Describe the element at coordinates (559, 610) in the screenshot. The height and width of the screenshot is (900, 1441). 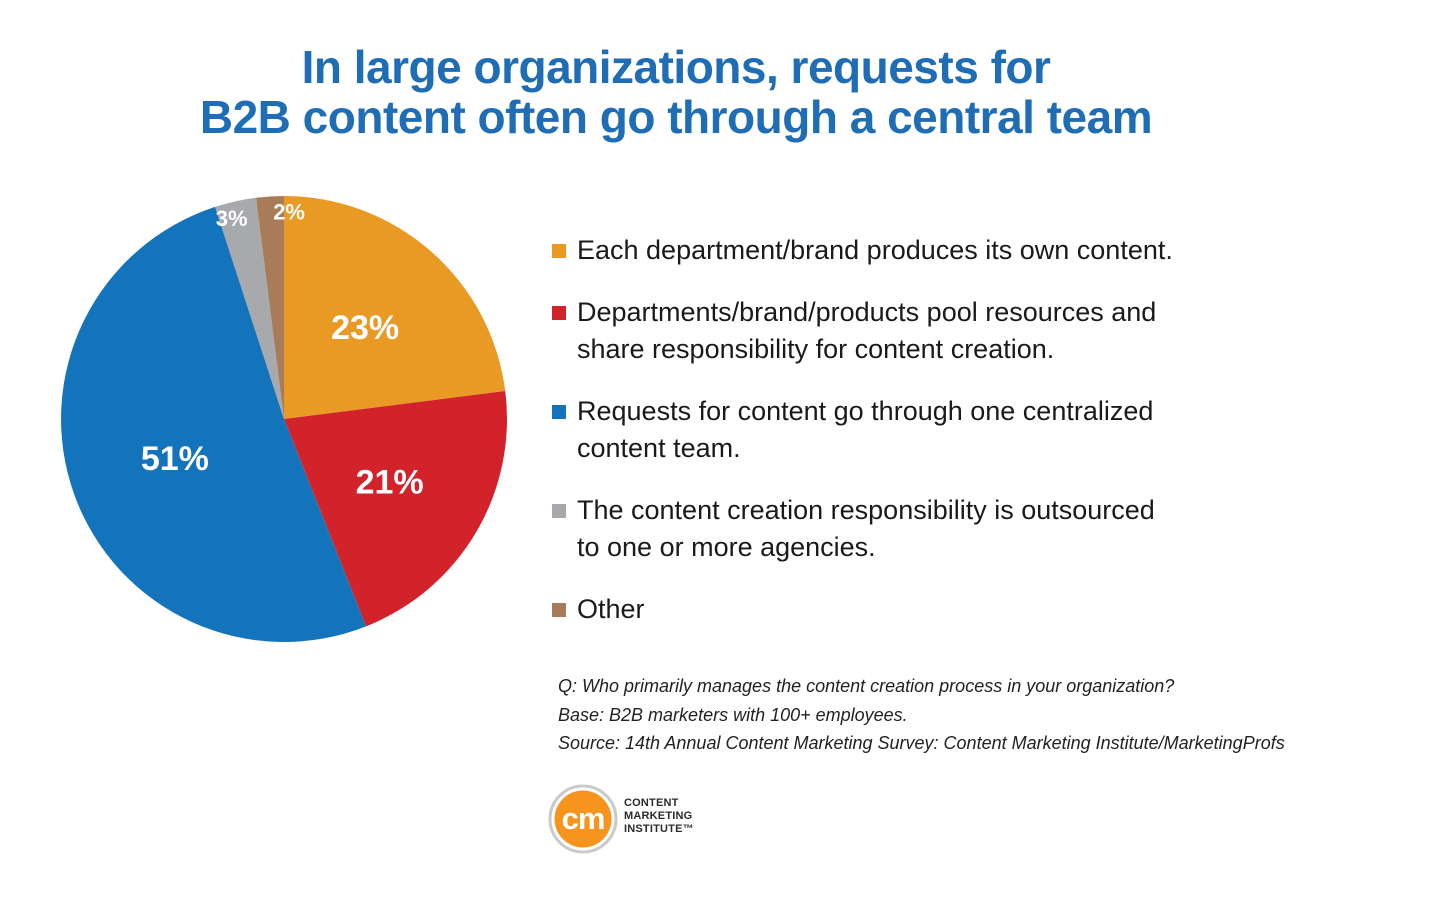
I see `legend-swatch-brown` at that location.